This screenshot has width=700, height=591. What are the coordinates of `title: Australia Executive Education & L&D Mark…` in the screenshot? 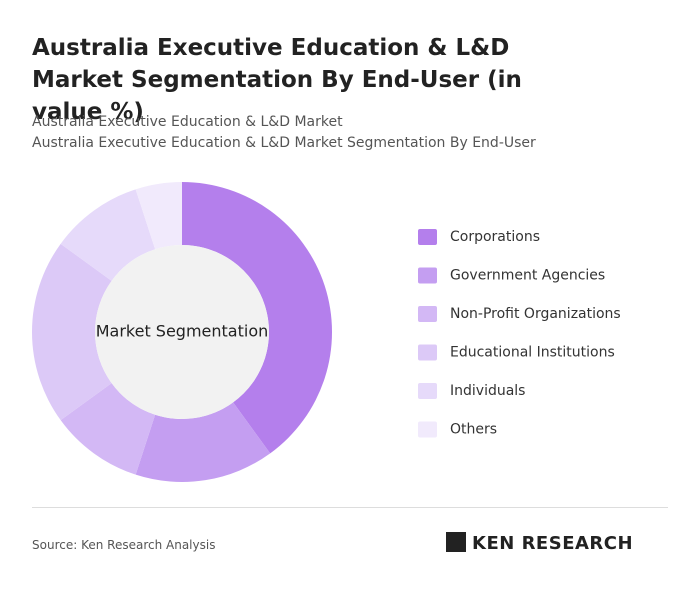 It's located at (277, 80).